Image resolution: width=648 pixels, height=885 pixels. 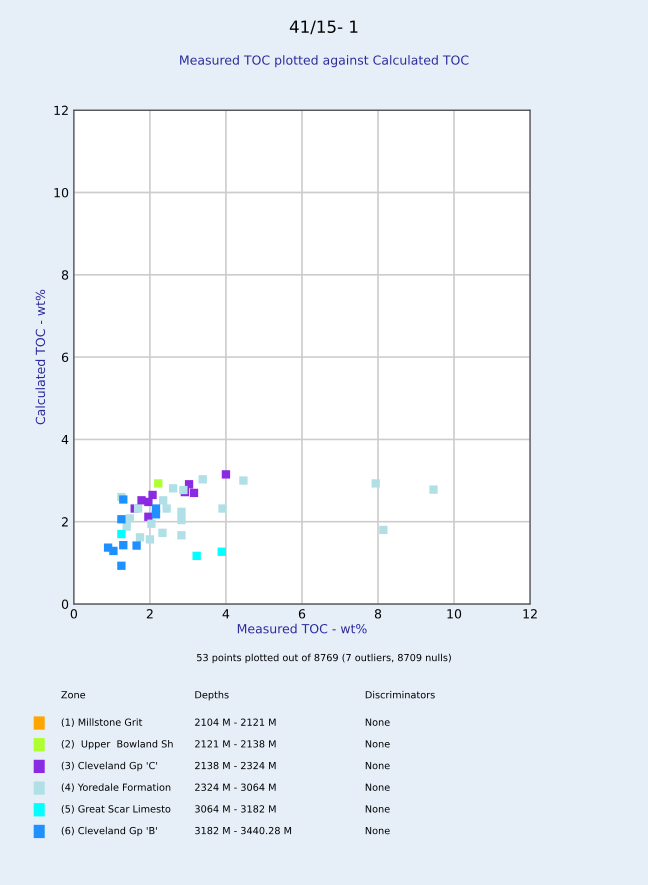 I want to click on y-tick-label: 0, so click(x=65, y=604).